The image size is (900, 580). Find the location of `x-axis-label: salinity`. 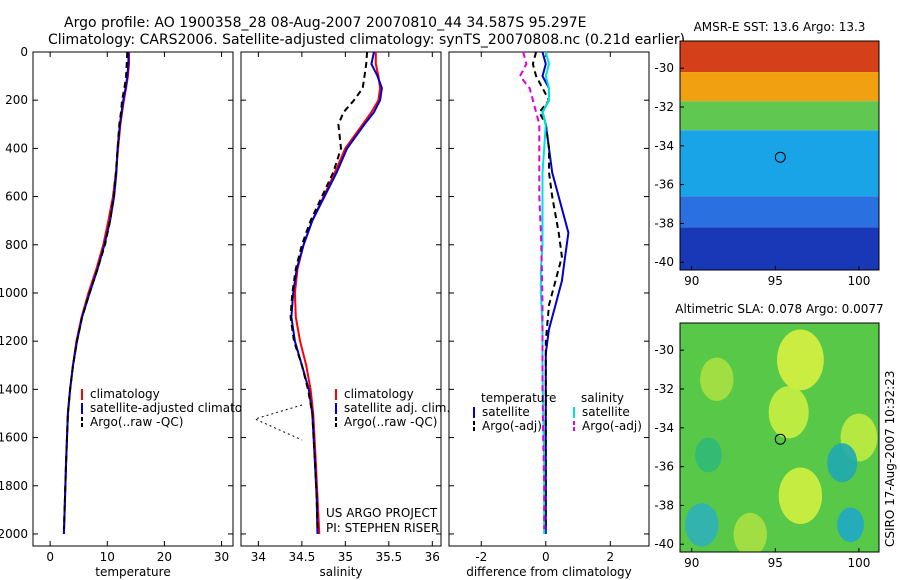

x-axis-label: salinity is located at coordinates (340, 572).